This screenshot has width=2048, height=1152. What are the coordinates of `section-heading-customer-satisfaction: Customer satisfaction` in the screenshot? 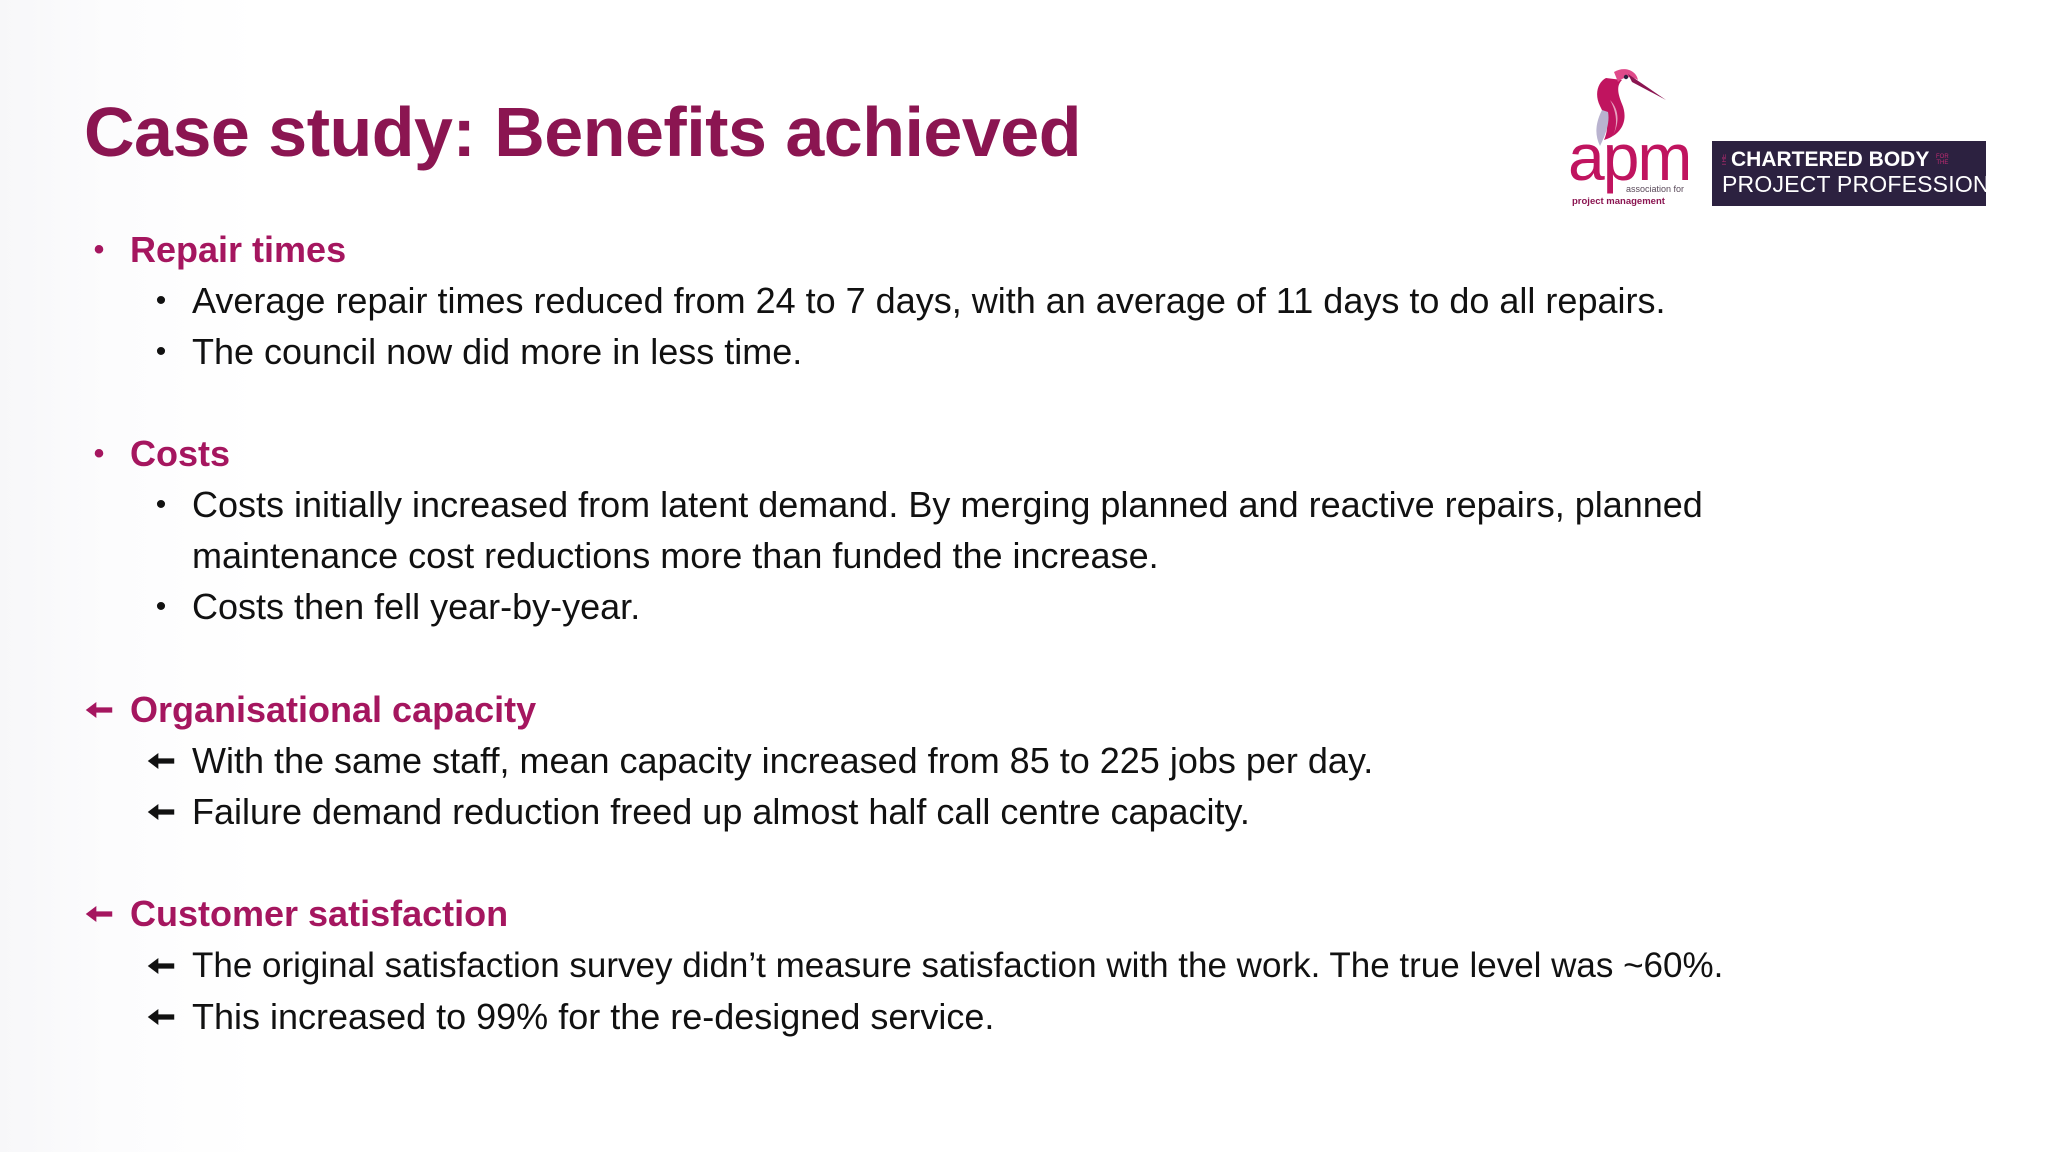 It's located at (534, 914).